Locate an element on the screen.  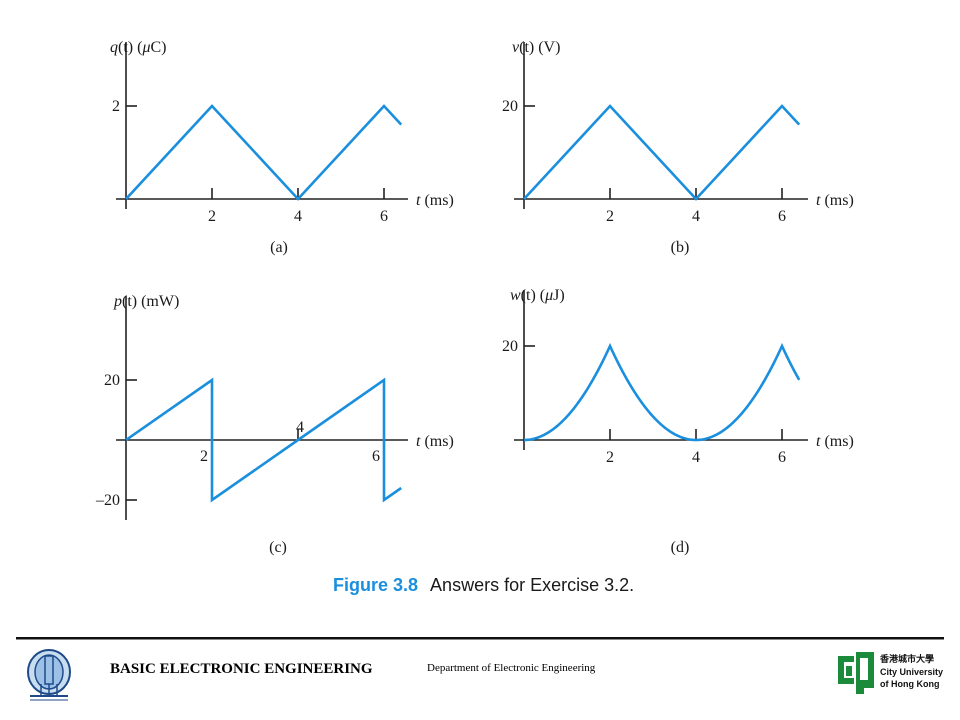
y-tick-label: 2 is located at coordinates (116, 106).